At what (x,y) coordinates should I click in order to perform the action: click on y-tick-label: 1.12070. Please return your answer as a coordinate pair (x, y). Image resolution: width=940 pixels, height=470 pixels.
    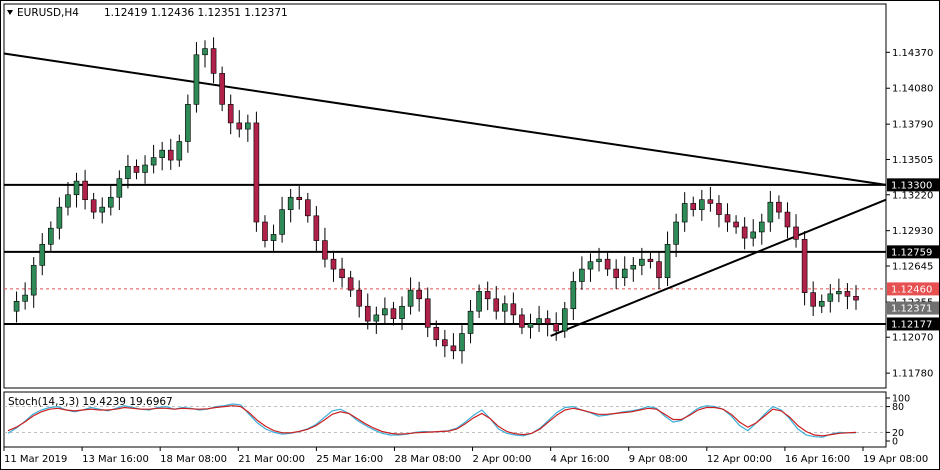
    Looking at the image, I should click on (912, 338).